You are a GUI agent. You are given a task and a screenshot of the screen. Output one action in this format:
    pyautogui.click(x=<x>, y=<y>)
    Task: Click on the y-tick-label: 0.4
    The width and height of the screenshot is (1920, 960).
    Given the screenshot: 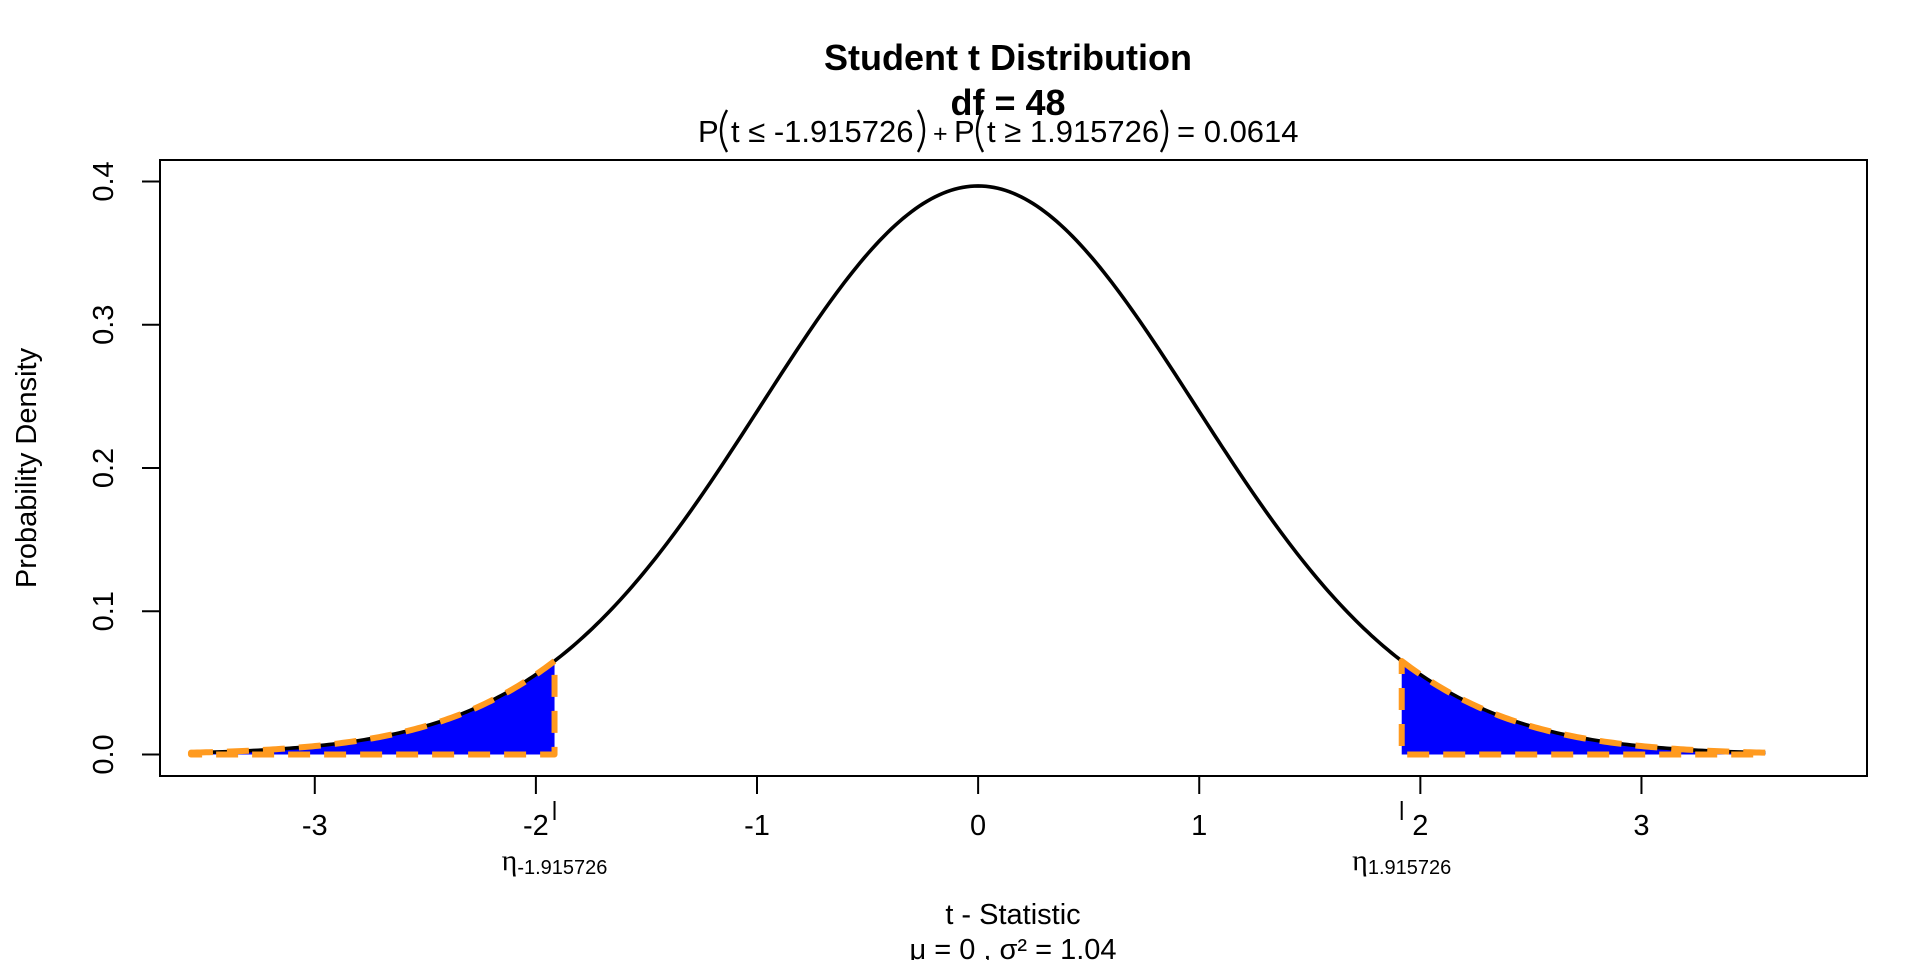 What is the action you would take?
    pyautogui.click(x=104, y=181)
    